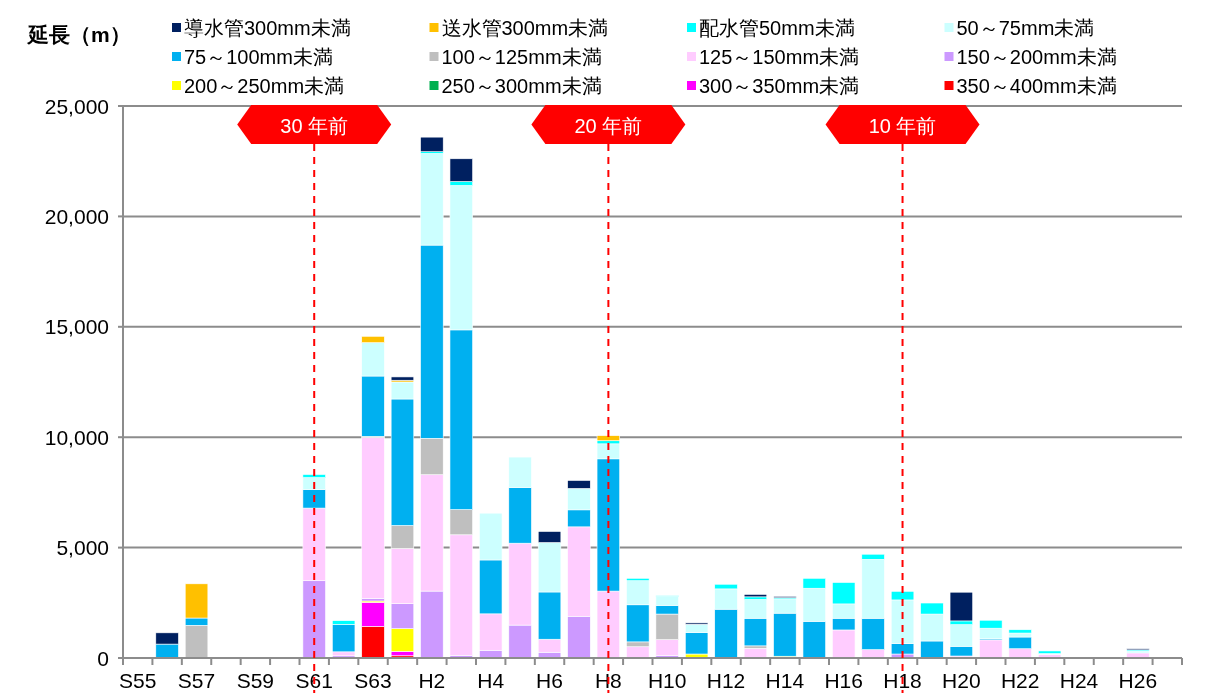  I want to click on x-tick-label: H10, so click(667, 680).